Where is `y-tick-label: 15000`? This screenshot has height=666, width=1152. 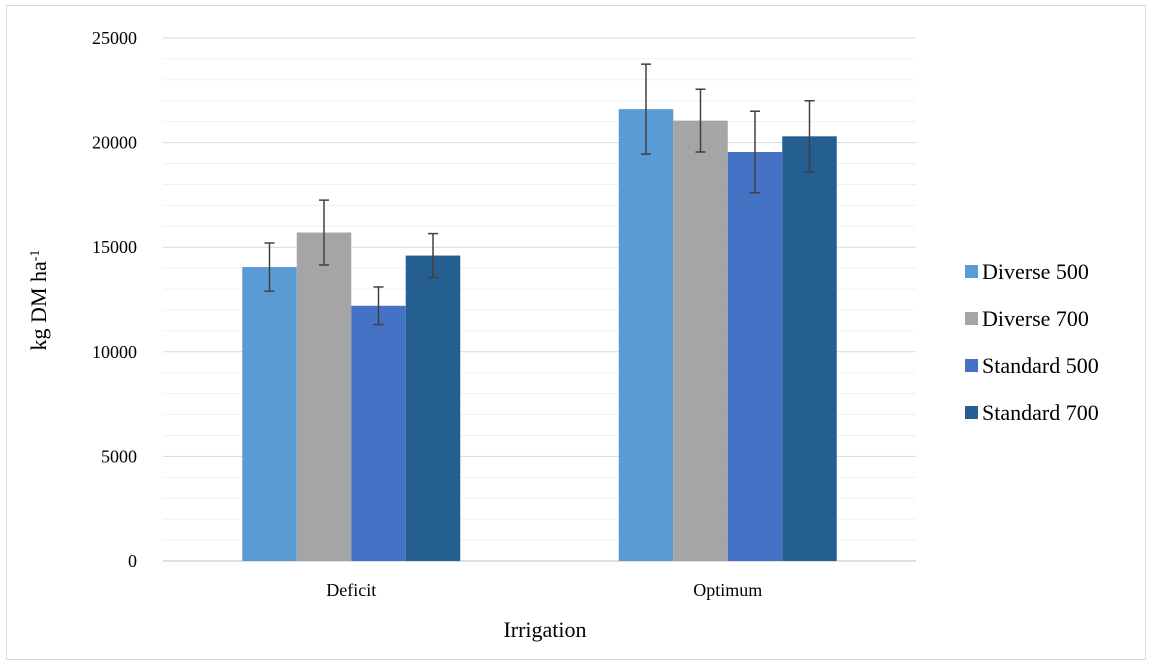 y-tick-label: 15000 is located at coordinates (114, 247).